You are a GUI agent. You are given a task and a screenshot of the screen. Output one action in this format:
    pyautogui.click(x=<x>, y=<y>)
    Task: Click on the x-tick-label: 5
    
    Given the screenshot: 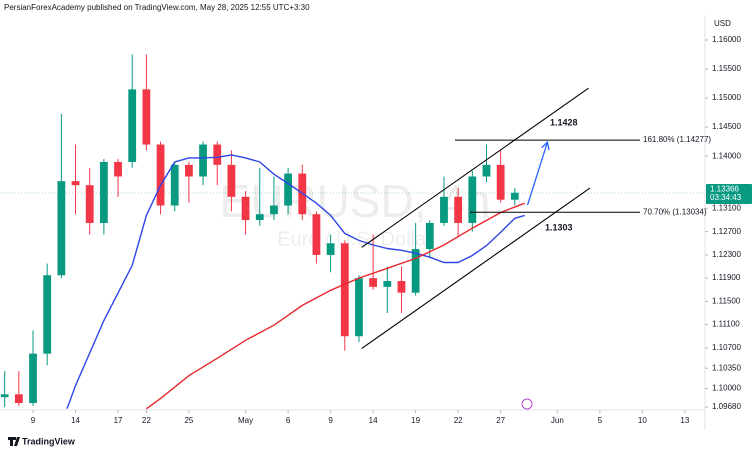 What is the action you would take?
    pyautogui.click(x=600, y=420)
    